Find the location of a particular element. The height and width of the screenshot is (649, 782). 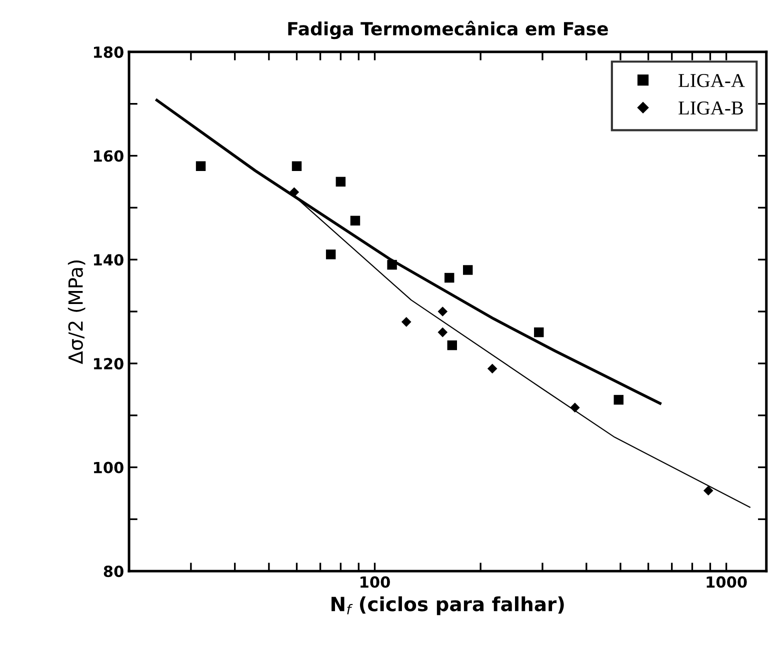

chart-title: Fadiga Termomecânica em Fase is located at coordinates (448, 30).